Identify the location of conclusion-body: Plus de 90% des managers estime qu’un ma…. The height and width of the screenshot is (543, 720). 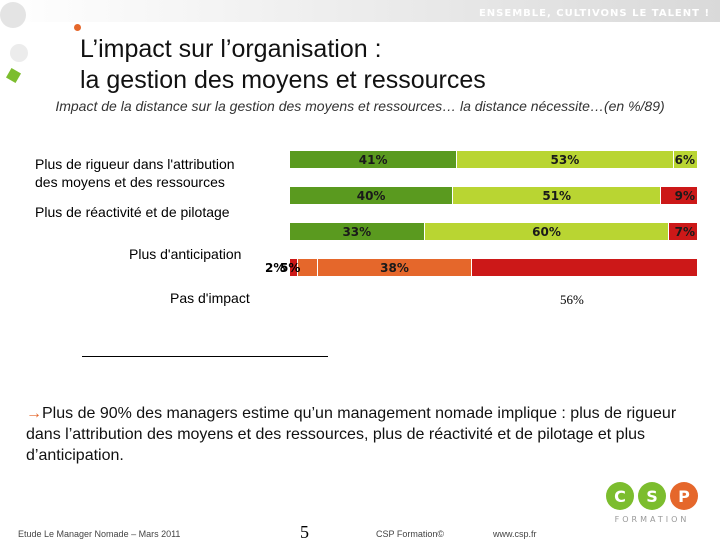
(351, 434).